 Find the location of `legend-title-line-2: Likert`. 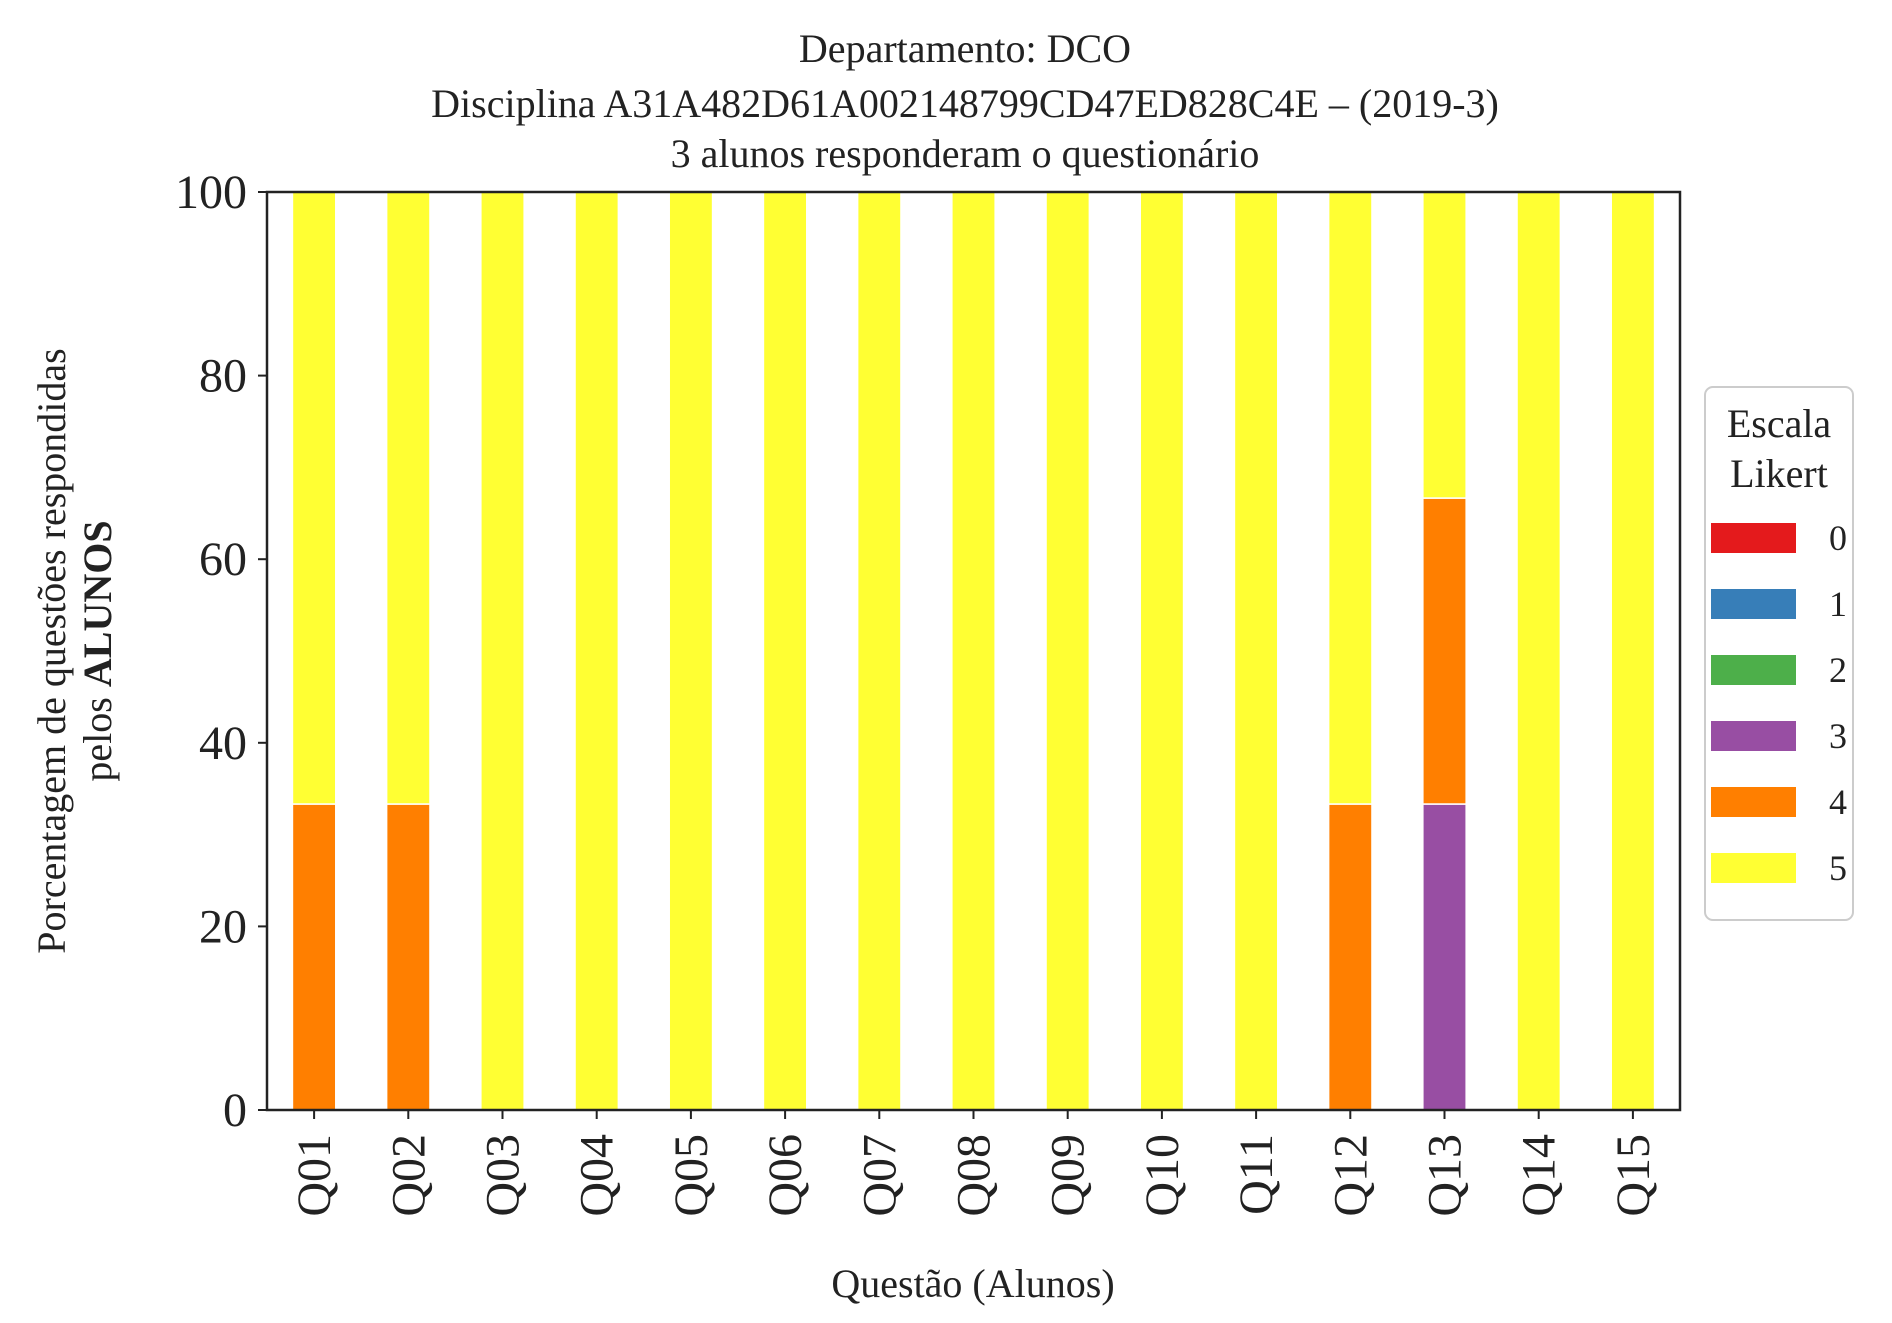

legend-title-line-2: Likert is located at coordinates (1779, 473).